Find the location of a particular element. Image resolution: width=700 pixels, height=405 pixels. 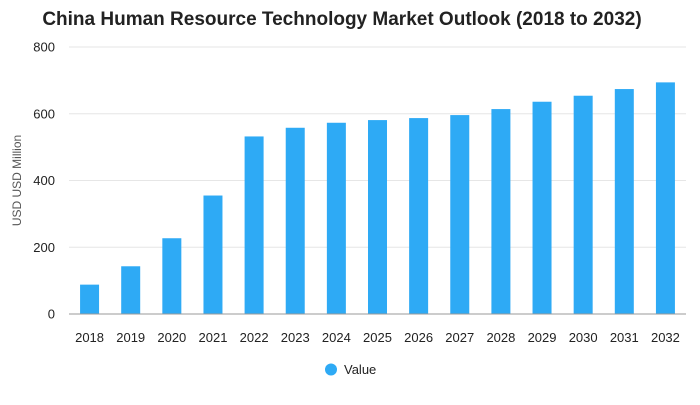

bar-2027 is located at coordinates (460, 215).